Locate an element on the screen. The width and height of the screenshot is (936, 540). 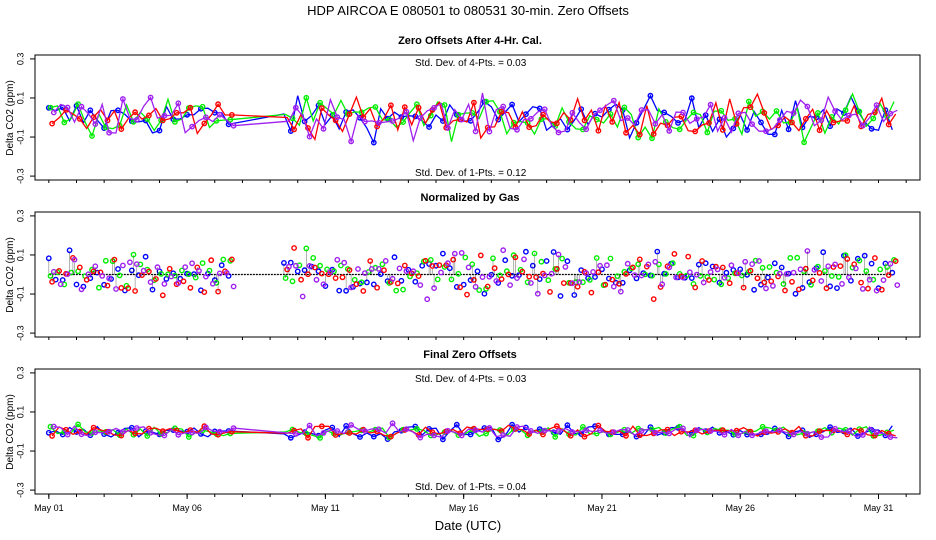
data-series-group is located at coordinates (471, 431).